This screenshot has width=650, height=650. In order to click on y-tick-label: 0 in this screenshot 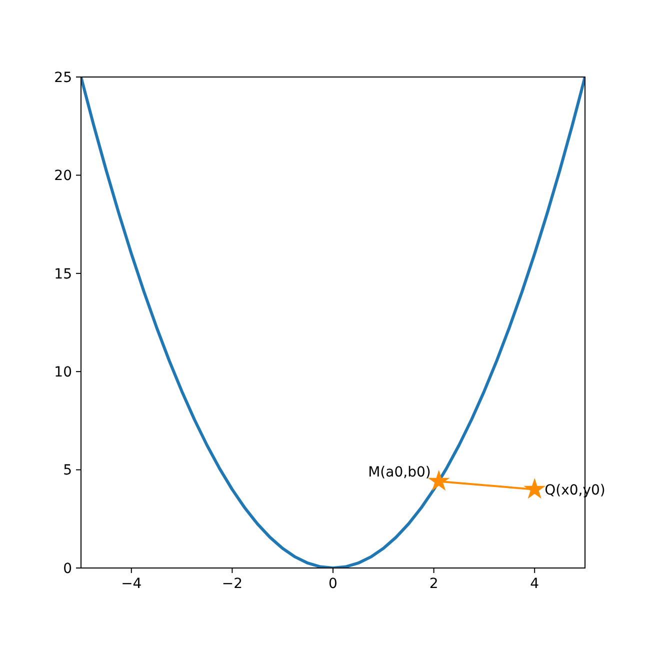, I will do `click(67, 568)`.